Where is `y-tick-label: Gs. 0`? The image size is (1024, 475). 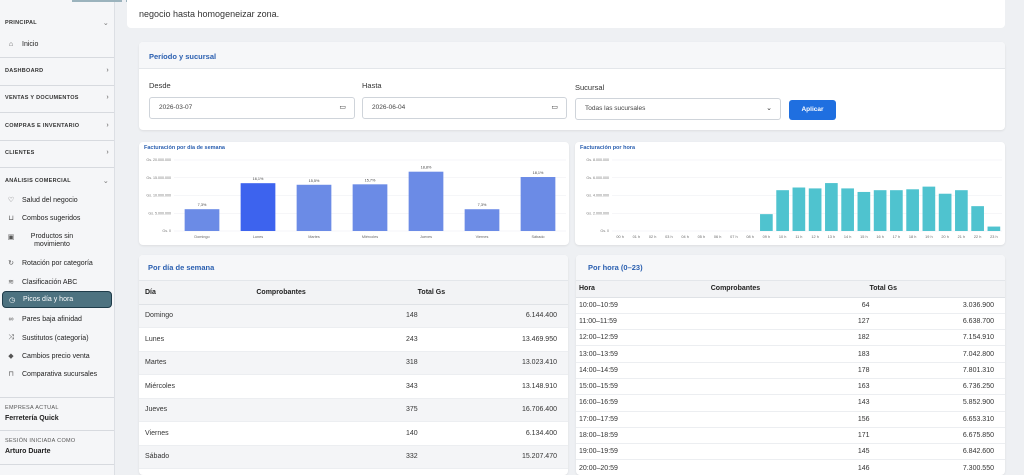
y-tick-label: Gs. 0 is located at coordinates (166, 231).